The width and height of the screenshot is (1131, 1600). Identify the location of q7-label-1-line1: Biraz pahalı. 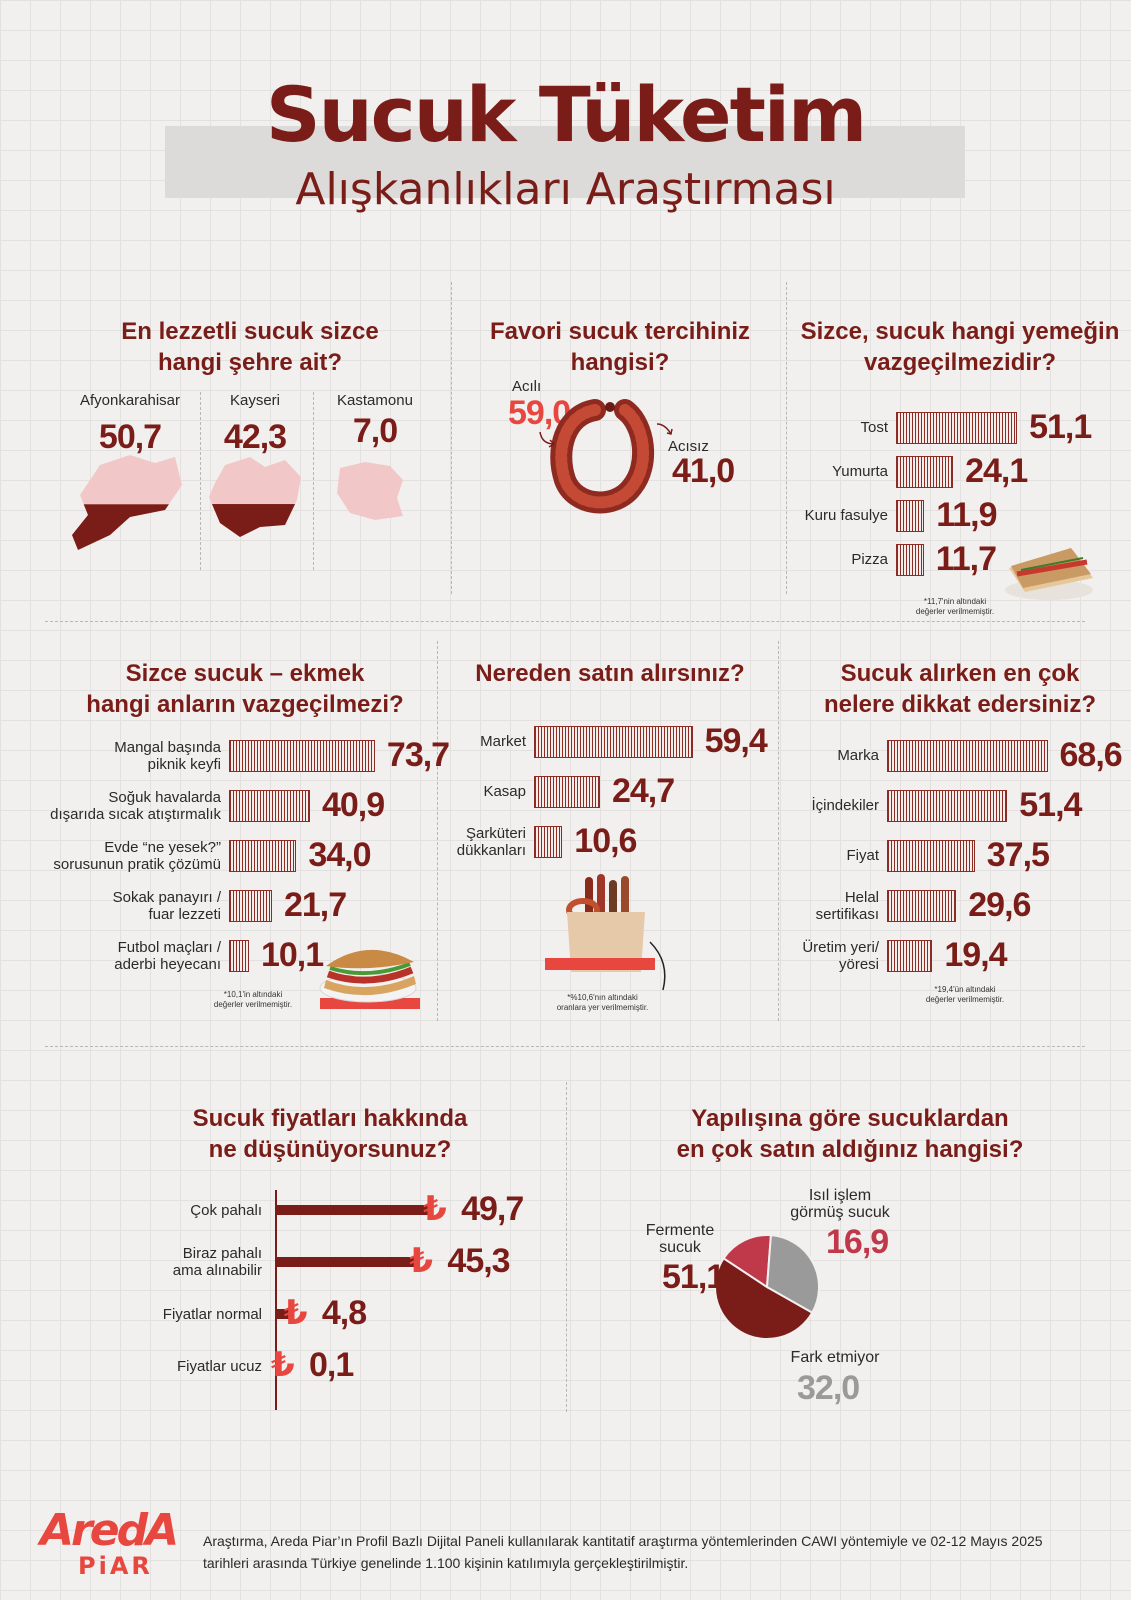
(222, 1253).